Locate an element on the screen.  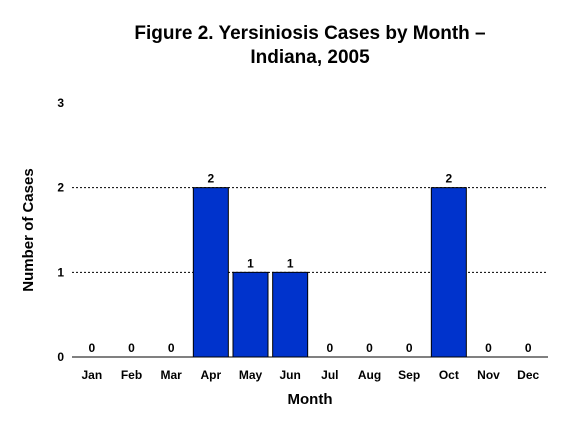
x-tick-label: Oct is located at coordinates (449, 375).